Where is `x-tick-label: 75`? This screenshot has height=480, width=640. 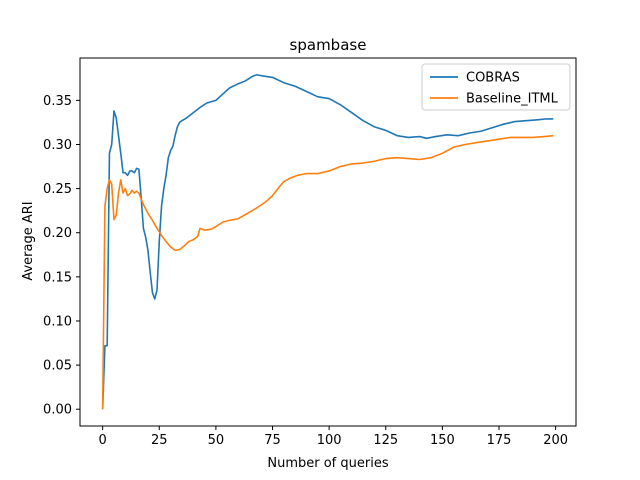 x-tick-label: 75 is located at coordinates (272, 440).